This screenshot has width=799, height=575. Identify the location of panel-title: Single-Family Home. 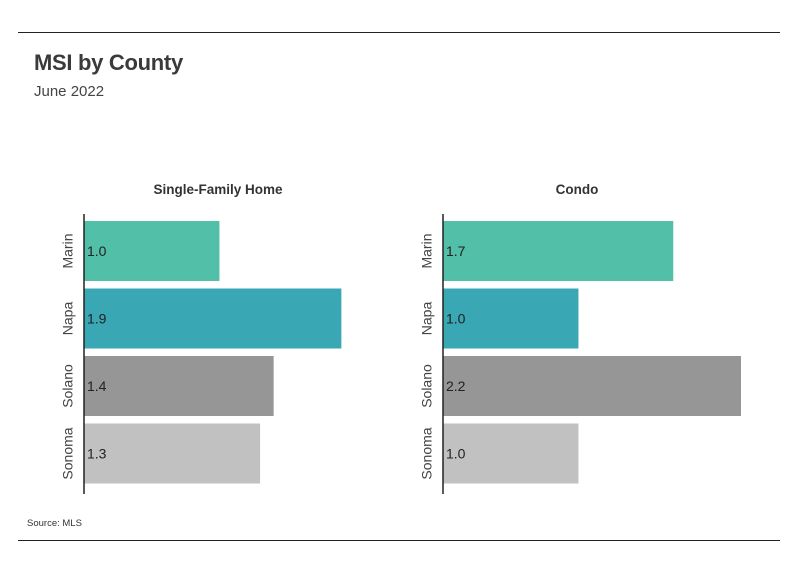
(218, 189).